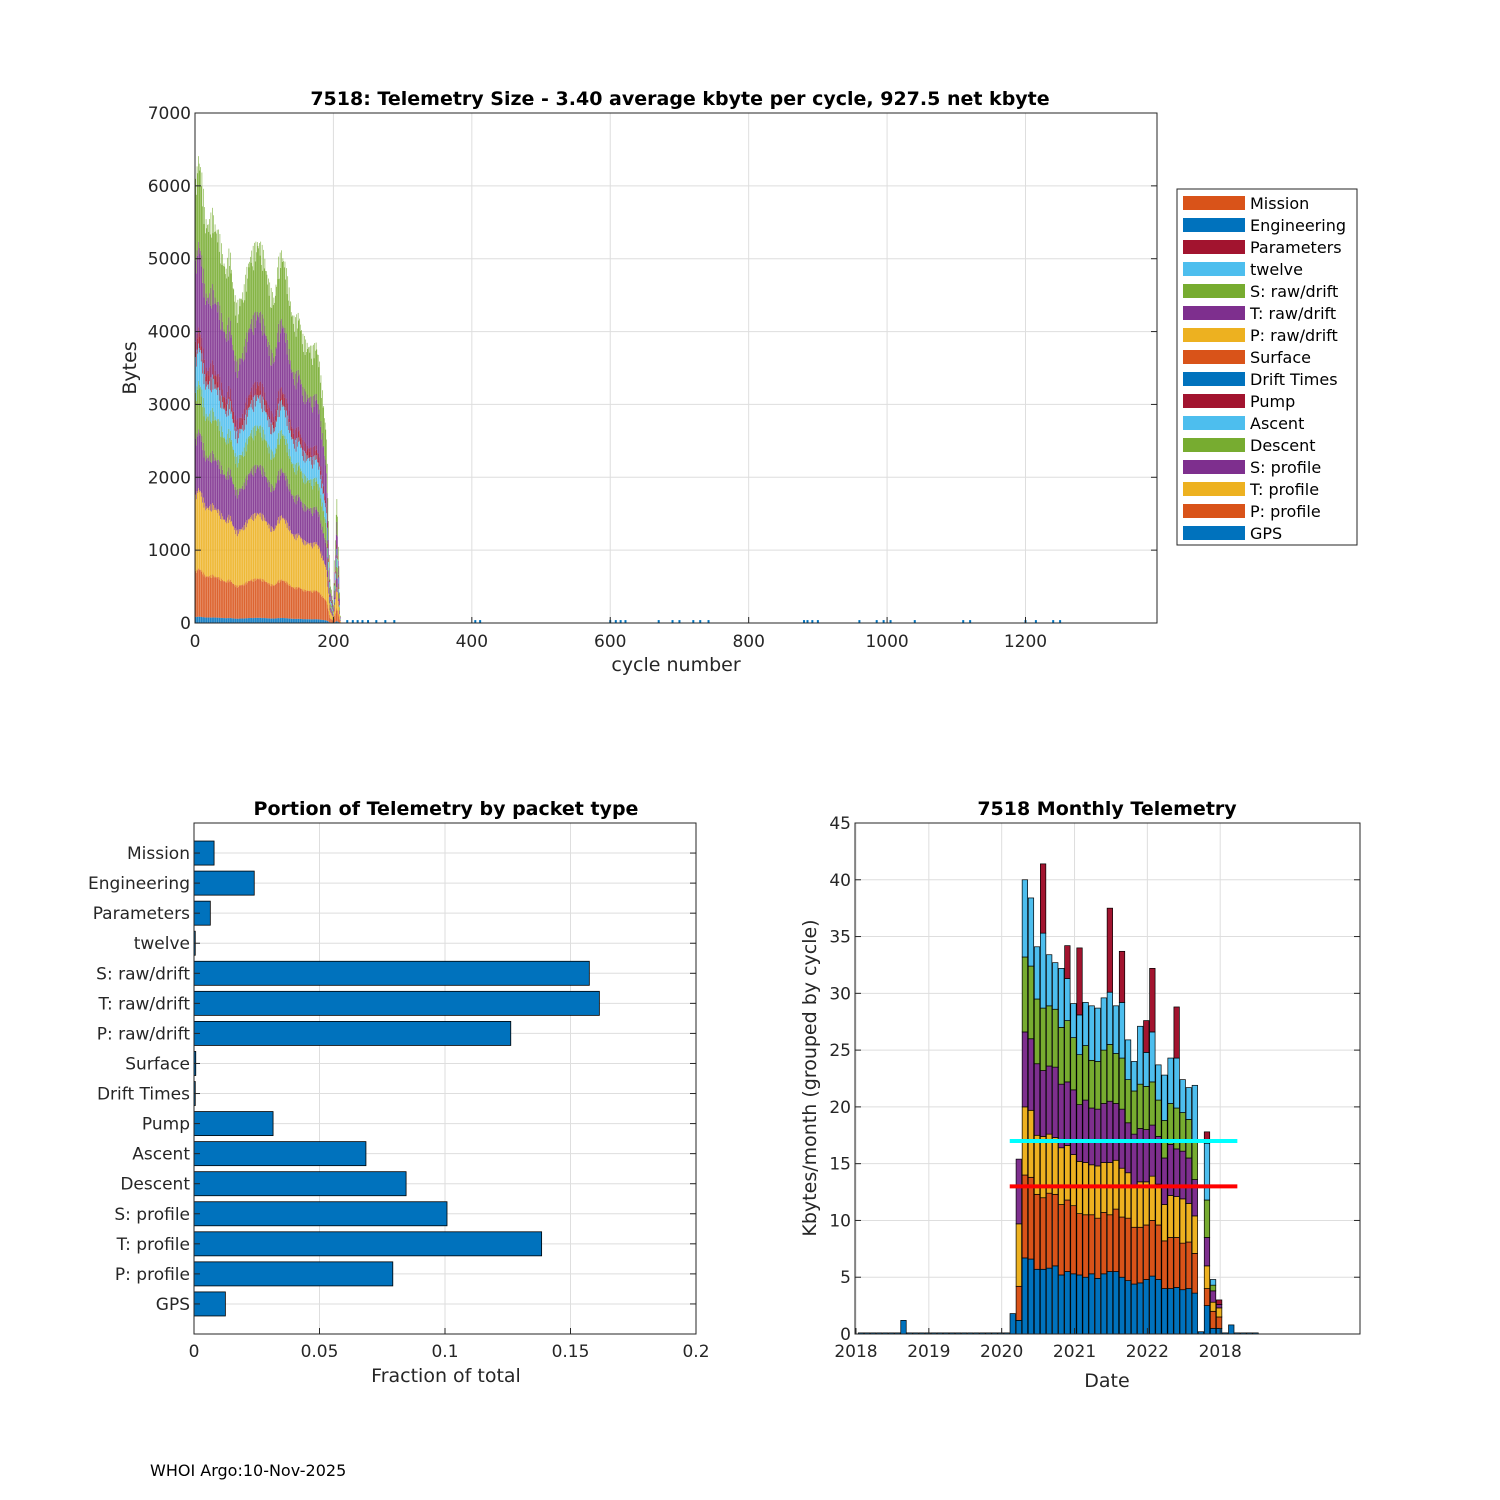 Image resolution: width=1500 pixels, height=1500 pixels. I want to click on y-tick-label: 45, so click(840, 824).